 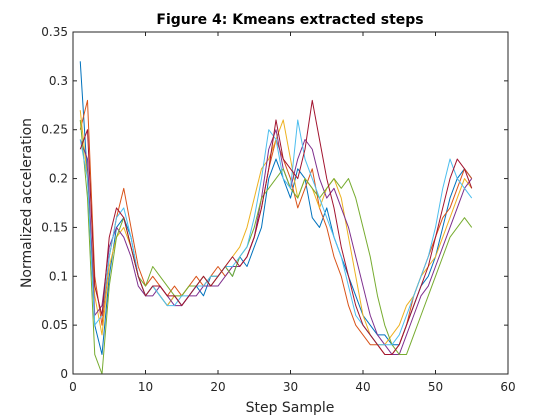 I want to click on x-tick-label: 50, so click(x=435, y=387).